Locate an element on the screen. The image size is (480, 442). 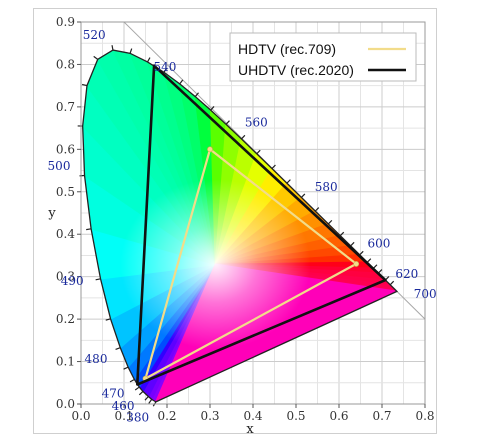
y-tick-label: 0.1 is located at coordinates (65, 362).